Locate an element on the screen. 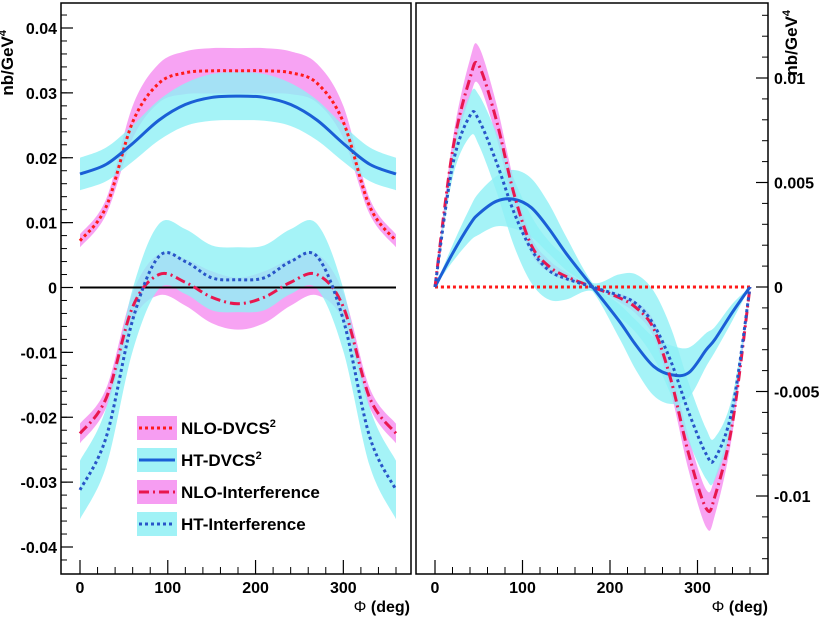 The height and width of the screenshot is (637, 830). left-x-tick-label-2: 200 is located at coordinates (255, 588).